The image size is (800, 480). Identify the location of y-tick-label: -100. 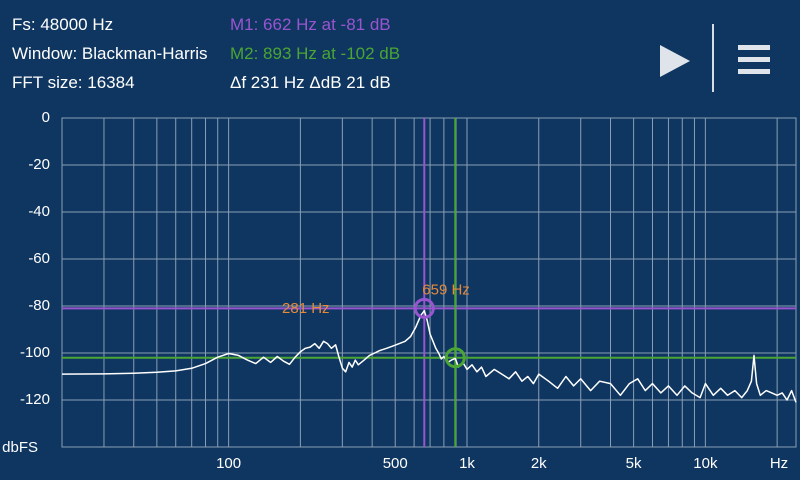
(34, 352).